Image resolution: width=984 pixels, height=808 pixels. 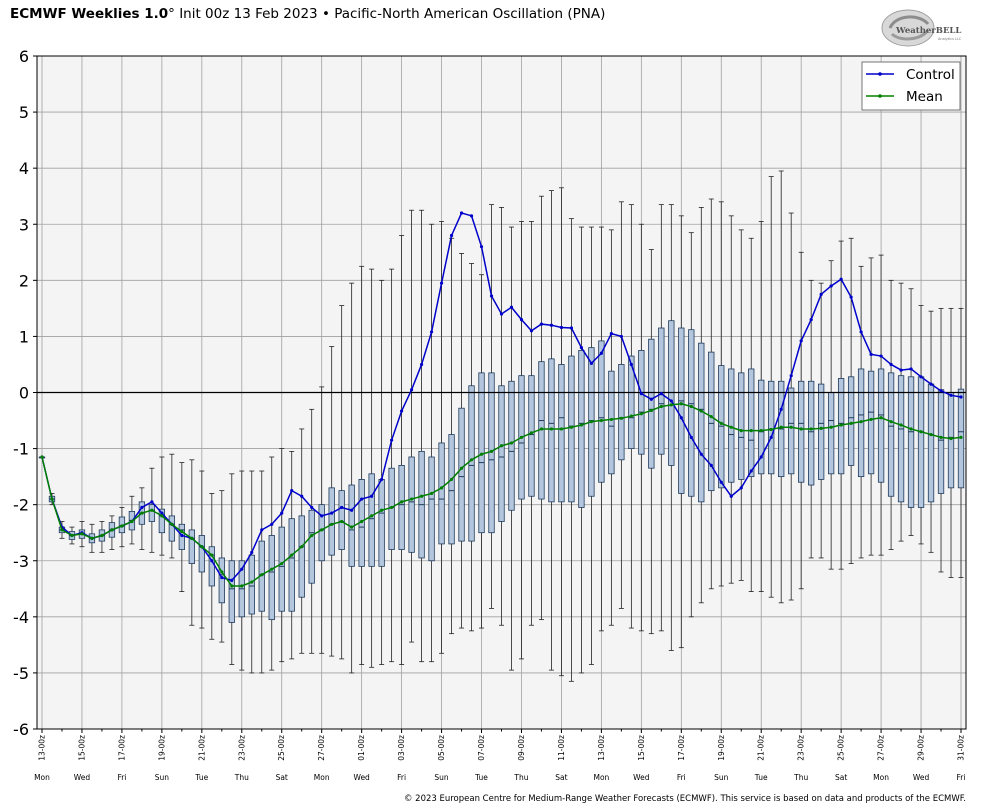 I want to click on y-tick-label: 4, so click(x=24, y=168).